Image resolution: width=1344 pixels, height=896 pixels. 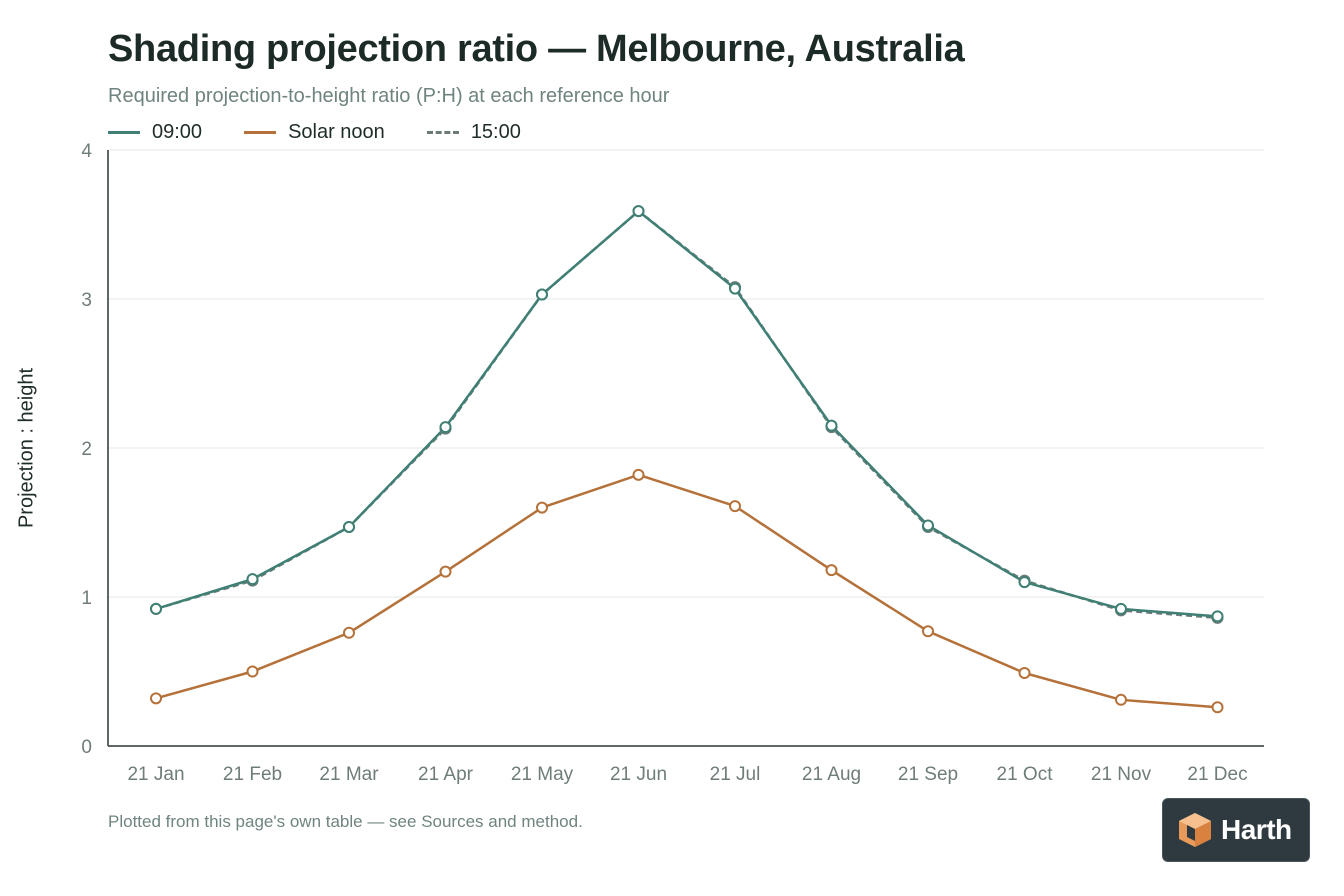 What do you see at coordinates (1025, 774) in the screenshot?
I see `x-tick-label: 21 Oct` at bounding box center [1025, 774].